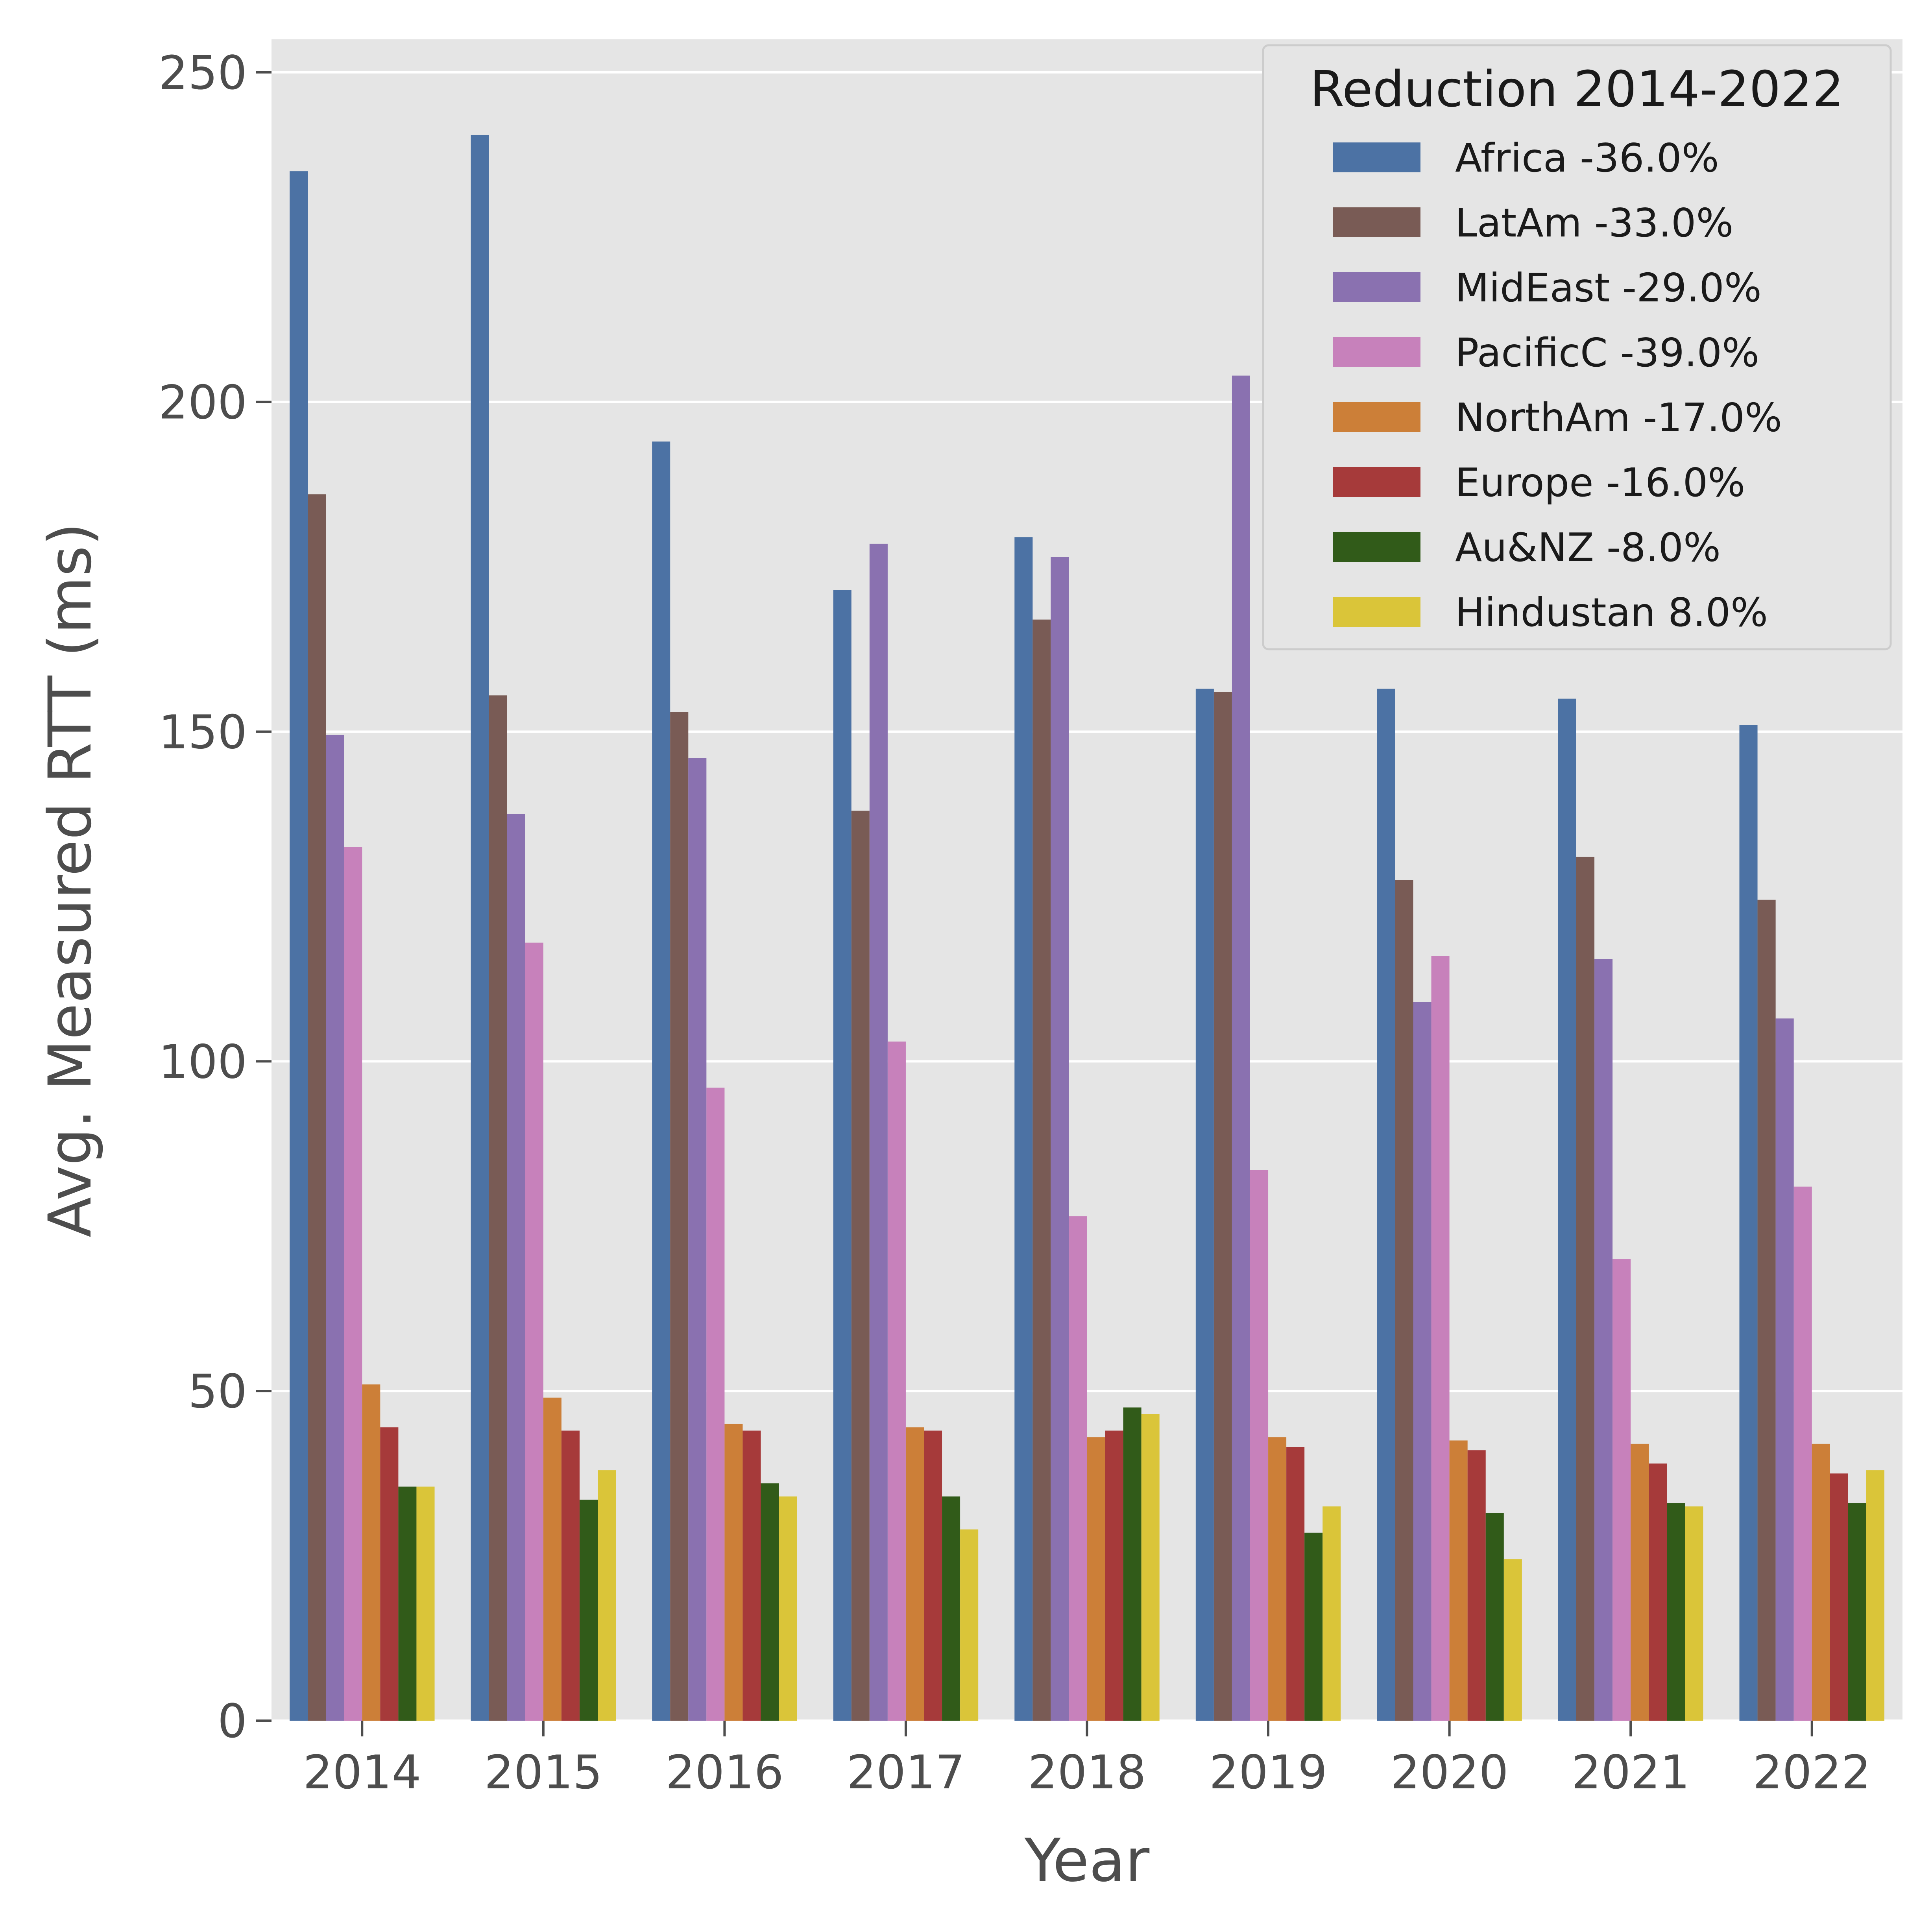 The image size is (1932, 1930). What do you see at coordinates (1608, 288) in the screenshot?
I see `legend-entry: MidEast -29.0%` at bounding box center [1608, 288].